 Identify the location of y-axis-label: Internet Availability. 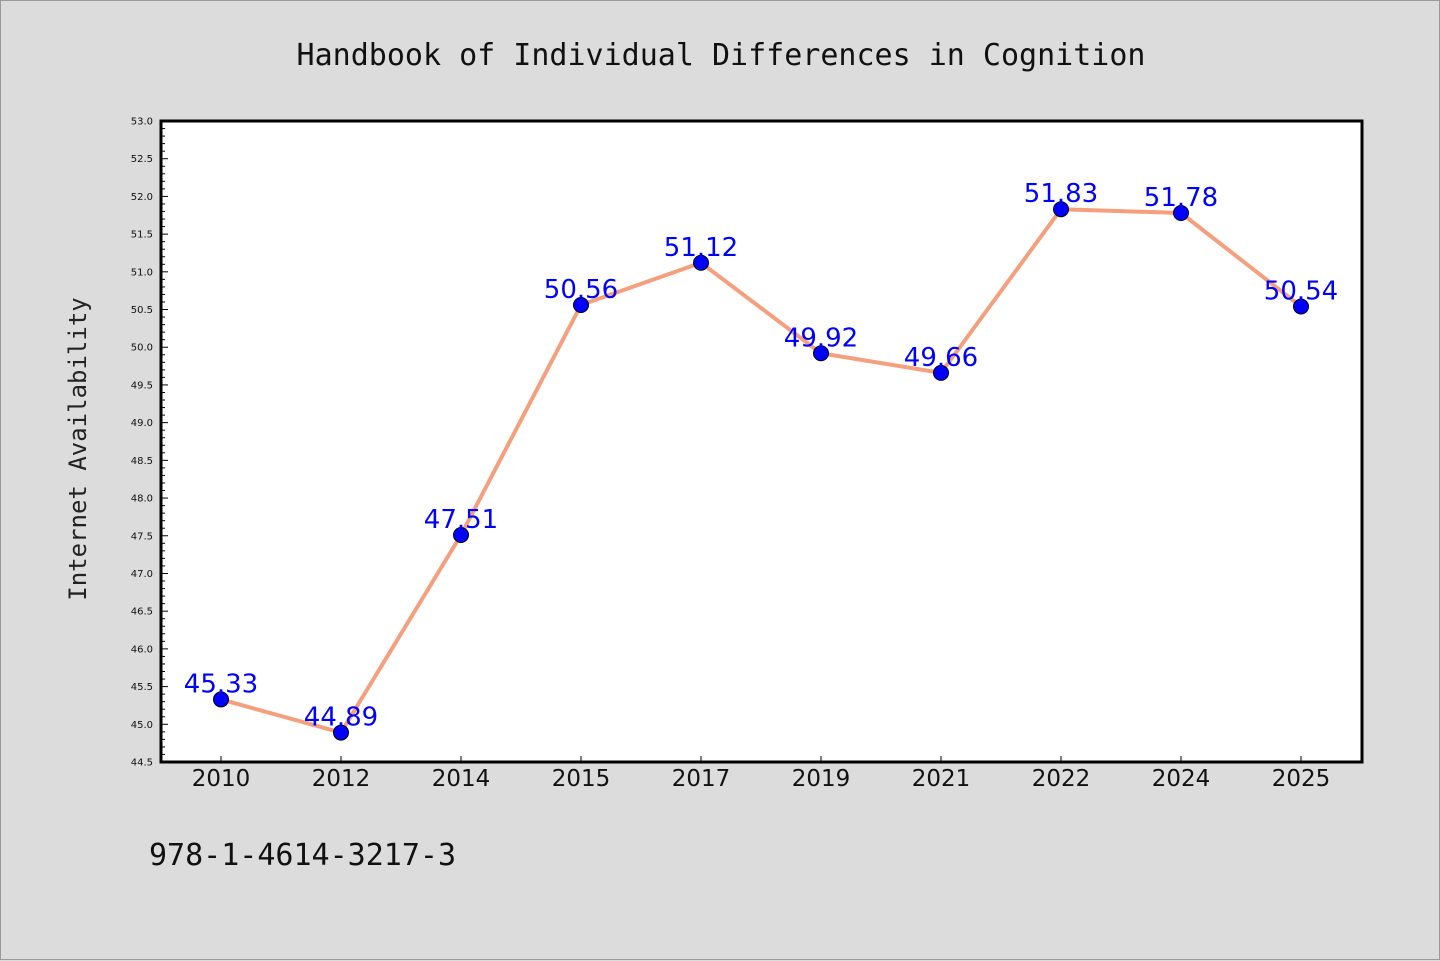
(78, 448).